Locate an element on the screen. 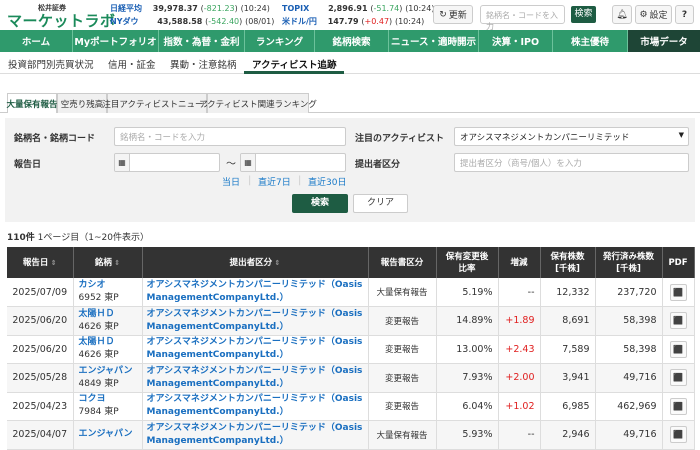  subnav-investor-trading: 投資部門別売買状況 is located at coordinates (51, 65).